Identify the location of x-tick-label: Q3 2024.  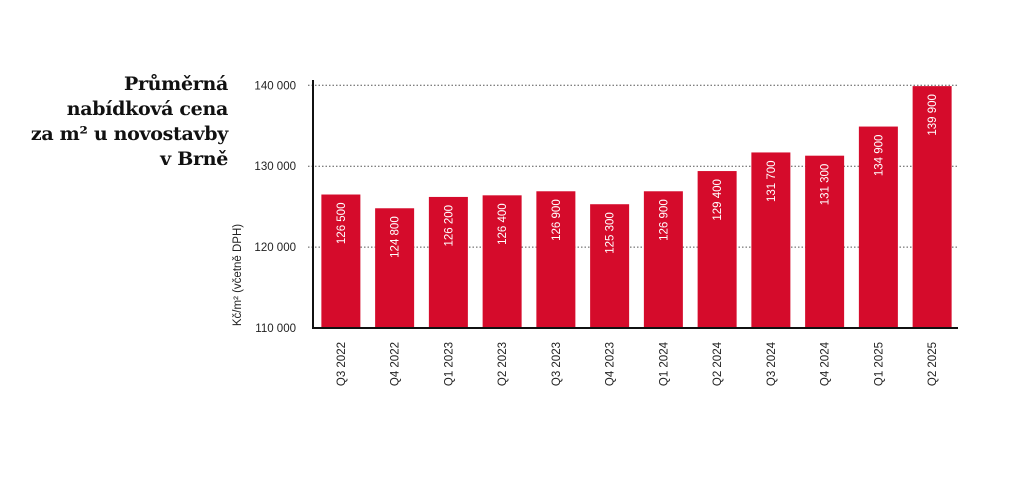
(772, 363).